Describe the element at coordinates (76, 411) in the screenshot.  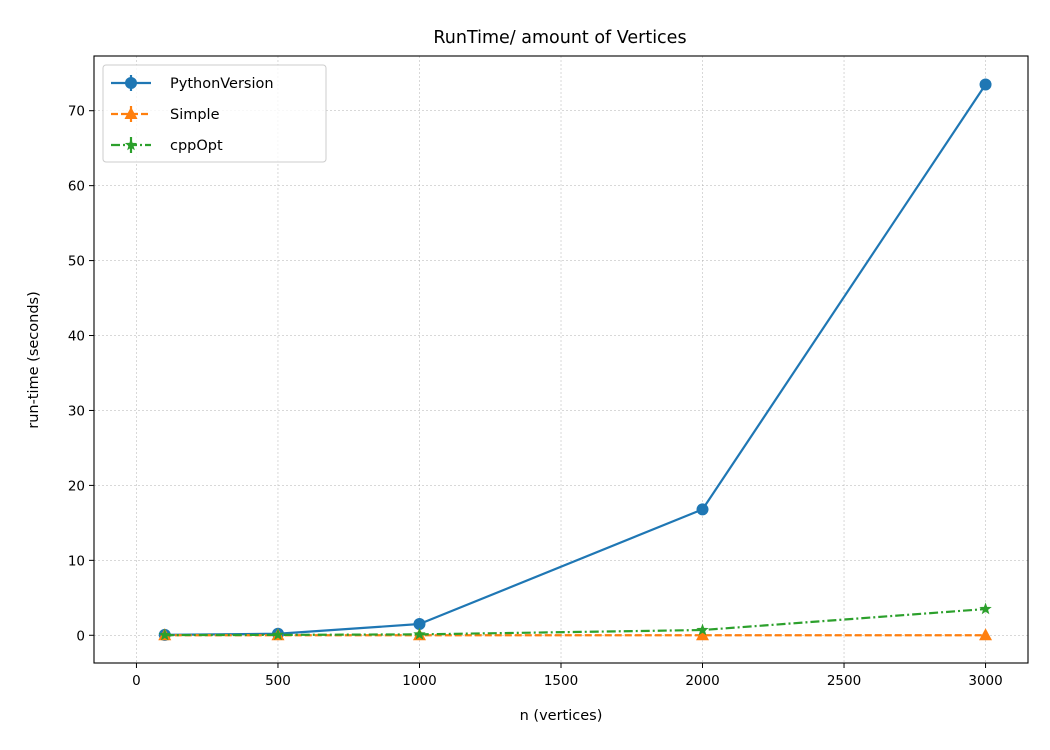
I see `y-tick-label: 30` at that location.